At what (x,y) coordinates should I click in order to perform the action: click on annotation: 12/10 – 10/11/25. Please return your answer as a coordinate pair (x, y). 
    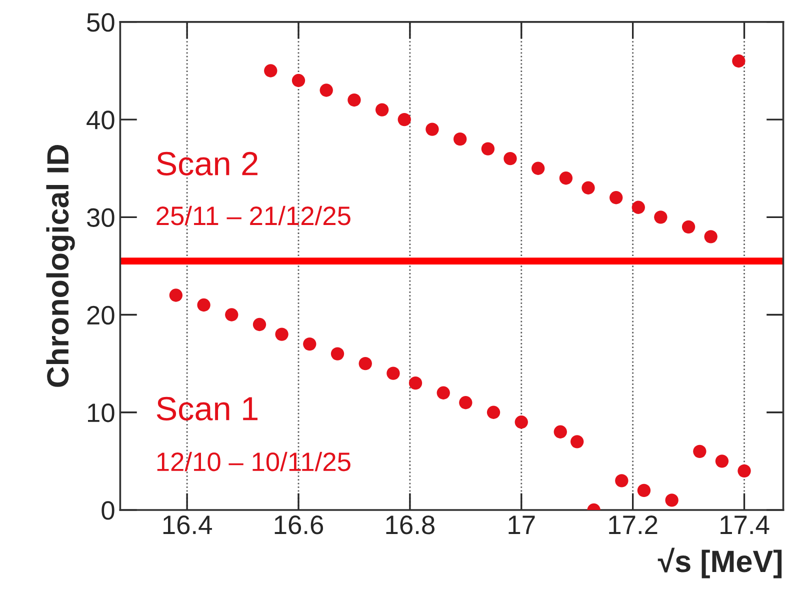
    Looking at the image, I should click on (253, 462).